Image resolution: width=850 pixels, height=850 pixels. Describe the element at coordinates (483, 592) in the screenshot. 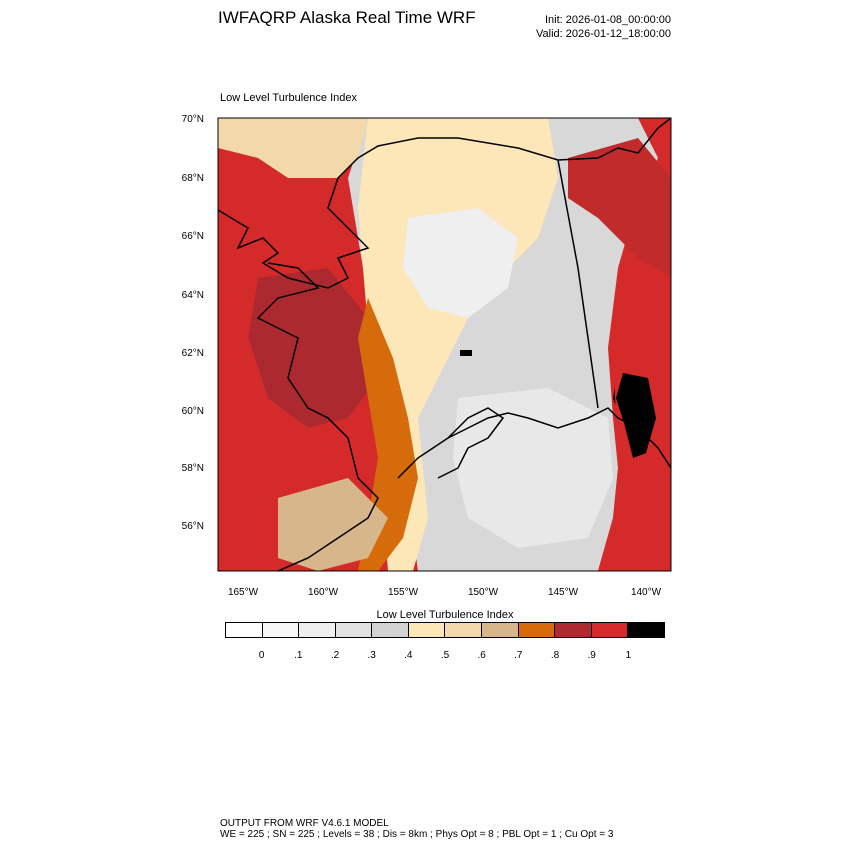

I see `lon-label: 150°W` at that location.